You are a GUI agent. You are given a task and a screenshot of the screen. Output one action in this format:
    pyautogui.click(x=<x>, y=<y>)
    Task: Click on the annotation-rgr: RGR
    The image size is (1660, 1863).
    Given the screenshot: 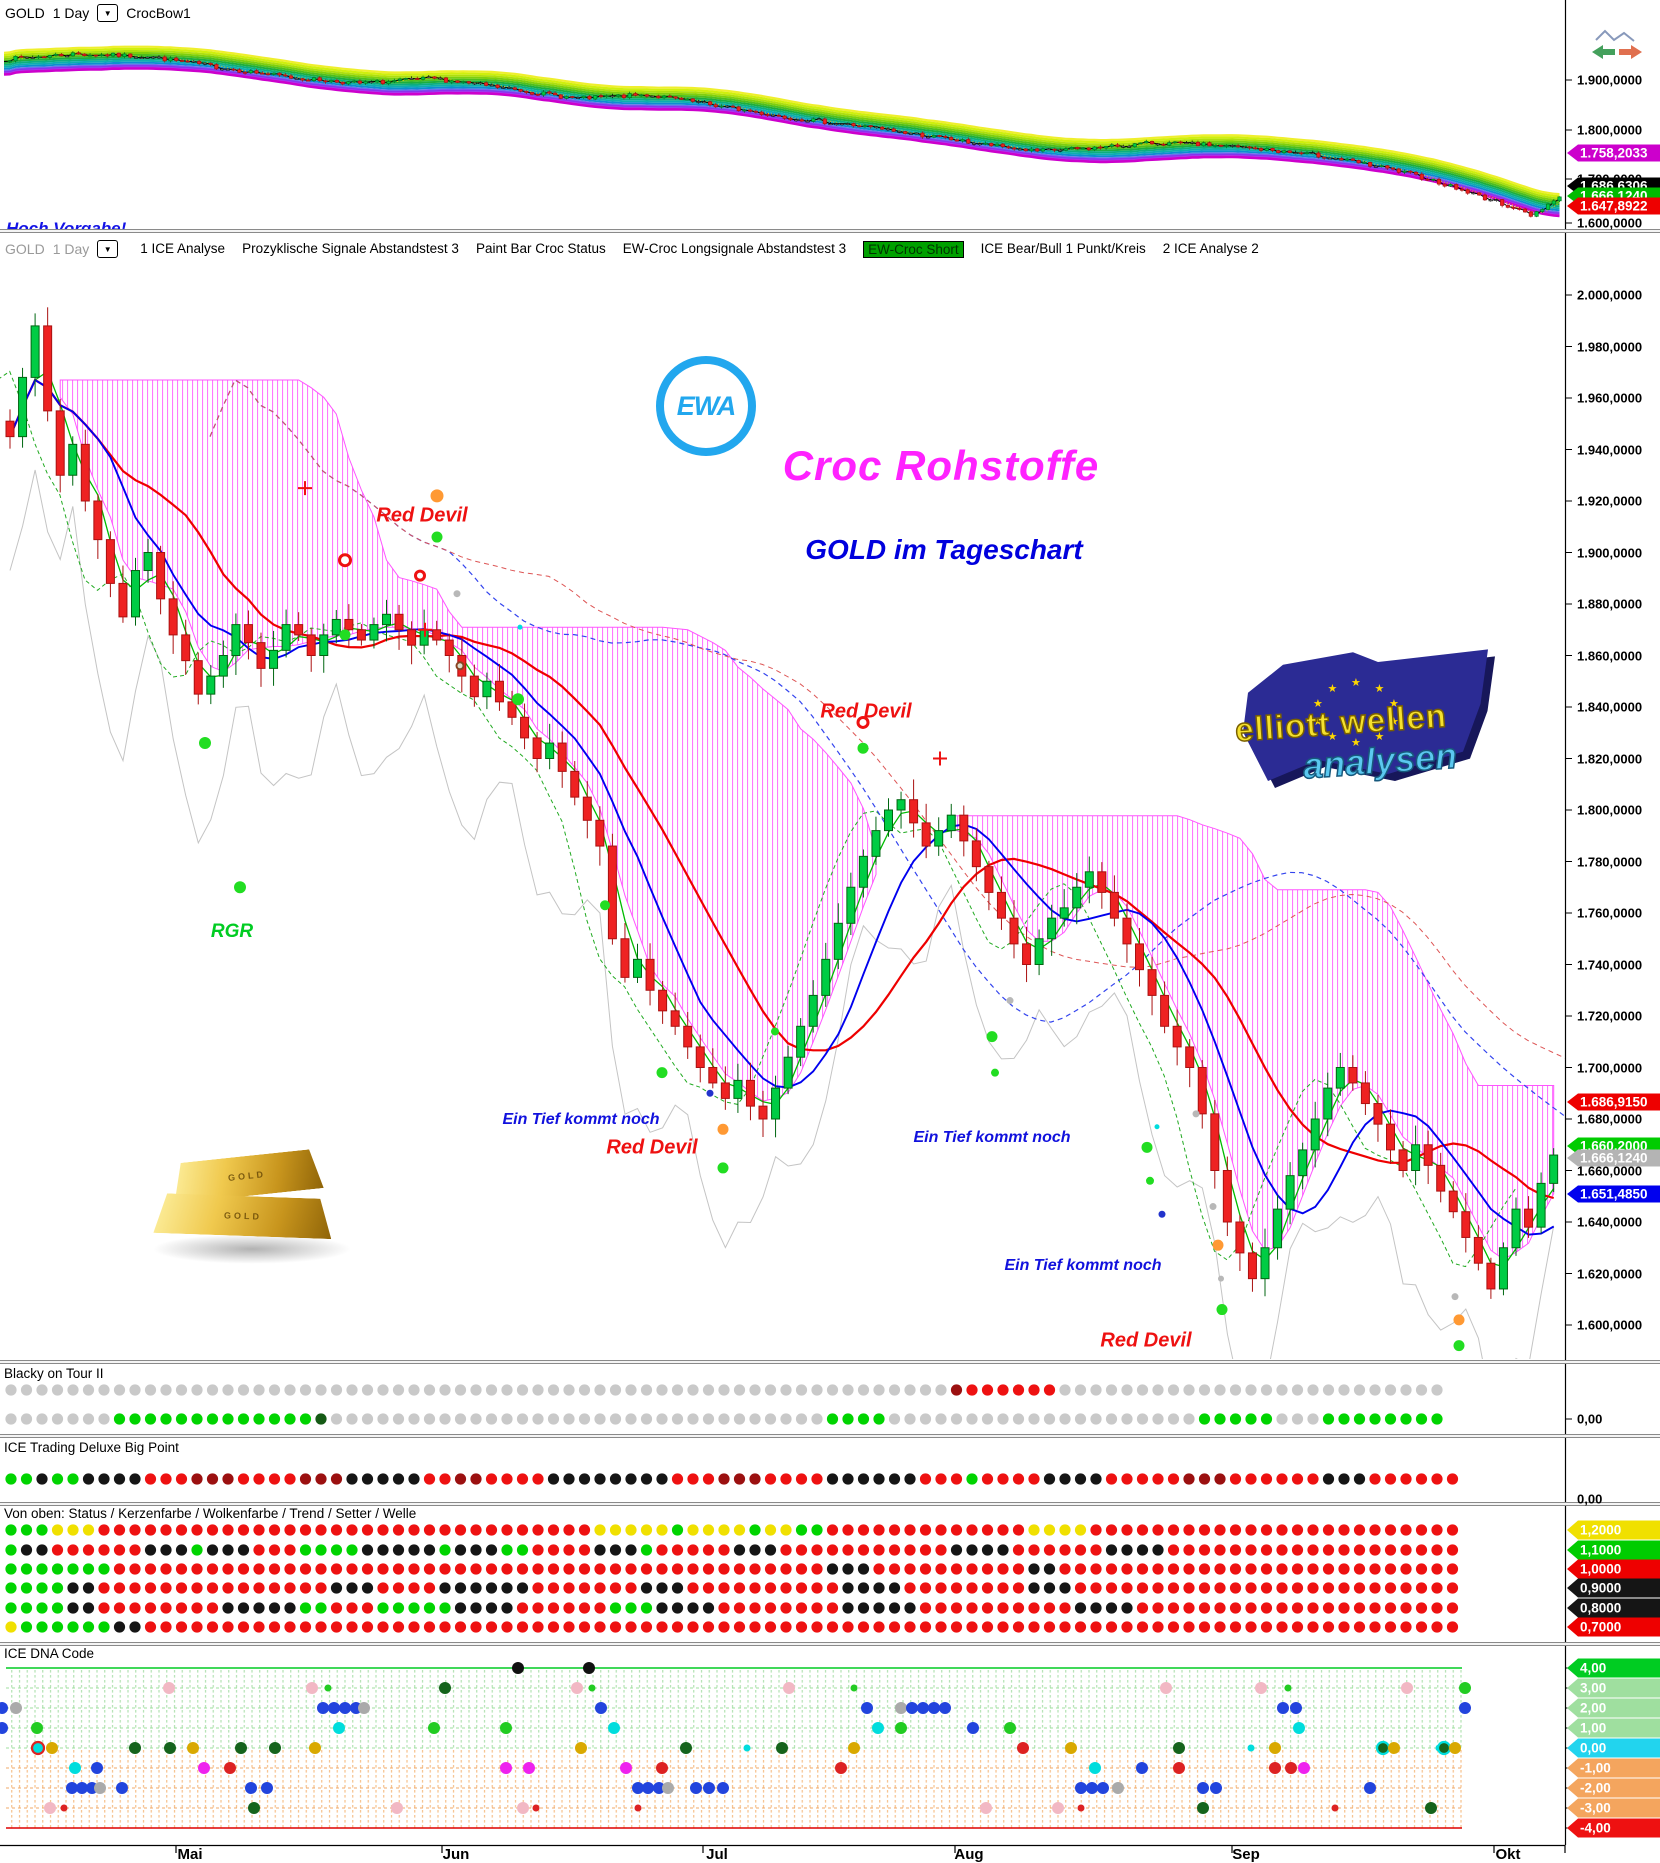 What is the action you would take?
    pyautogui.click(x=232, y=931)
    